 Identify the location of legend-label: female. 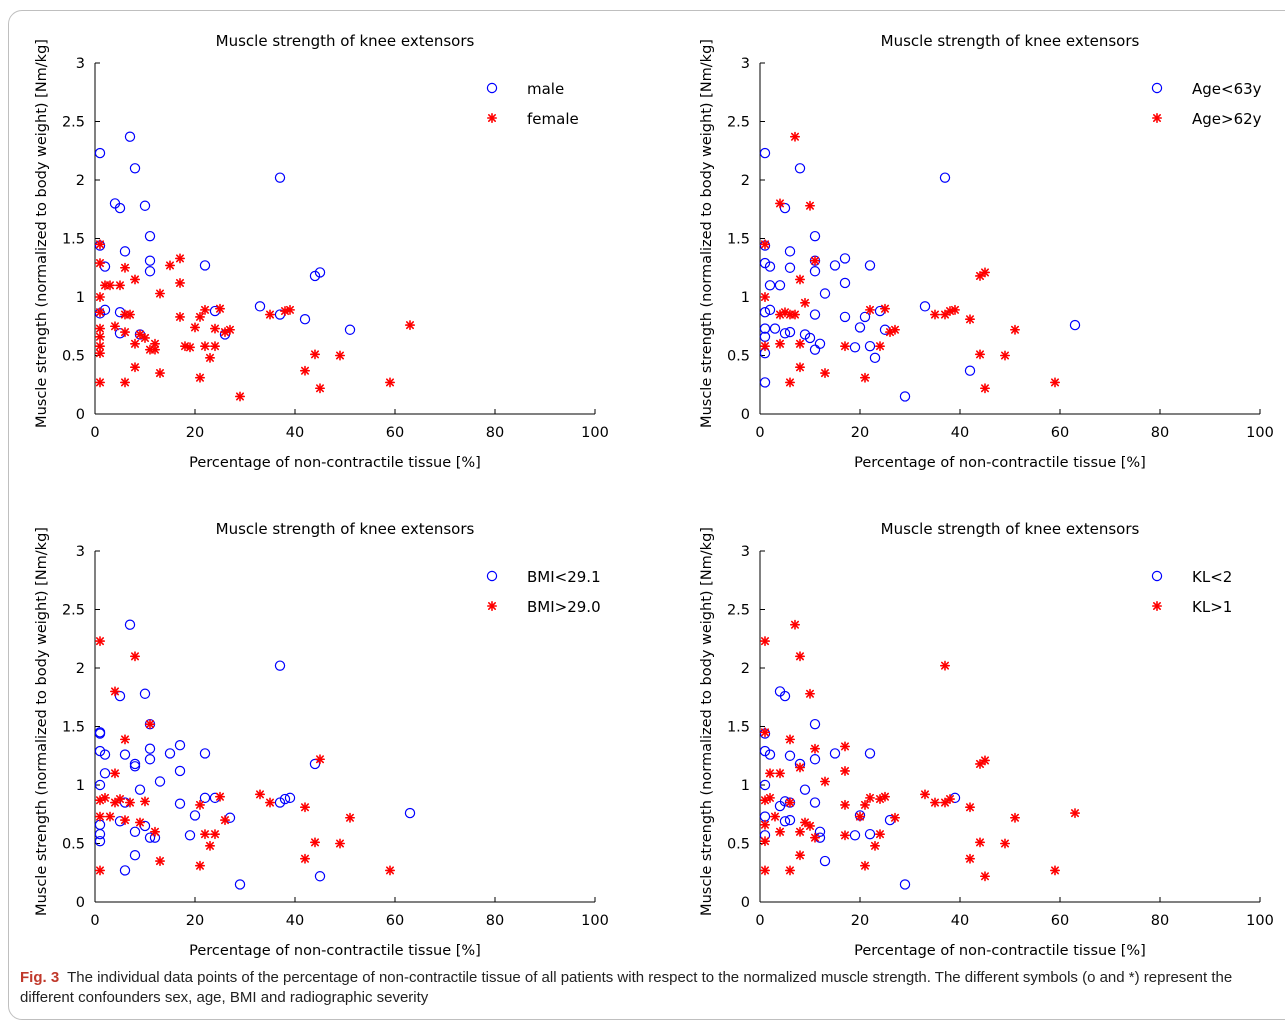
(553, 119).